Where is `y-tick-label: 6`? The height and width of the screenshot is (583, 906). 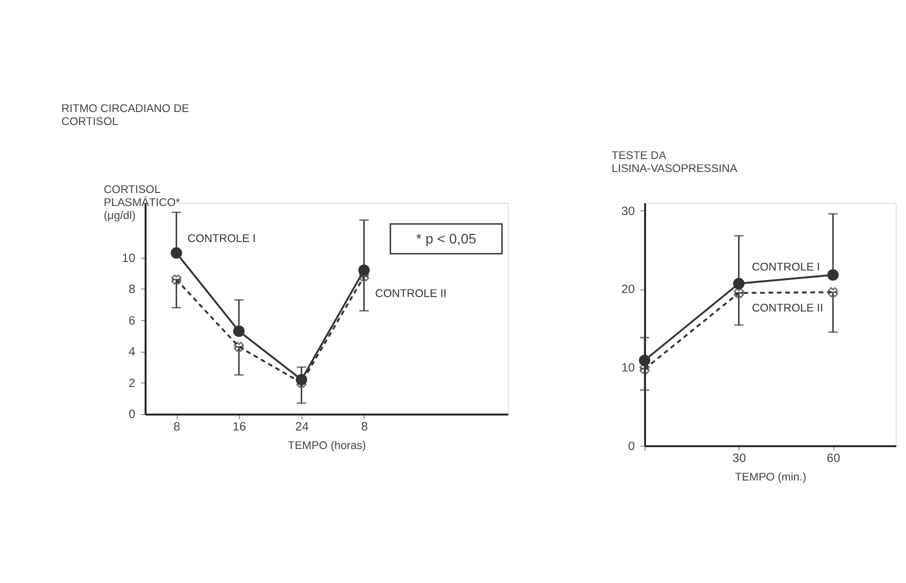
y-tick-label: 6 is located at coordinates (132, 320).